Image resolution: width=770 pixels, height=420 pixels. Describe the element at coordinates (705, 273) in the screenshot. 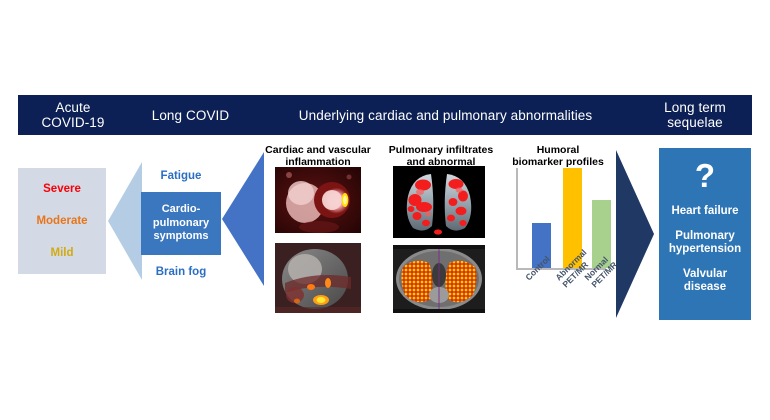

I see `outcome-valvular-line1: Valvular` at that location.